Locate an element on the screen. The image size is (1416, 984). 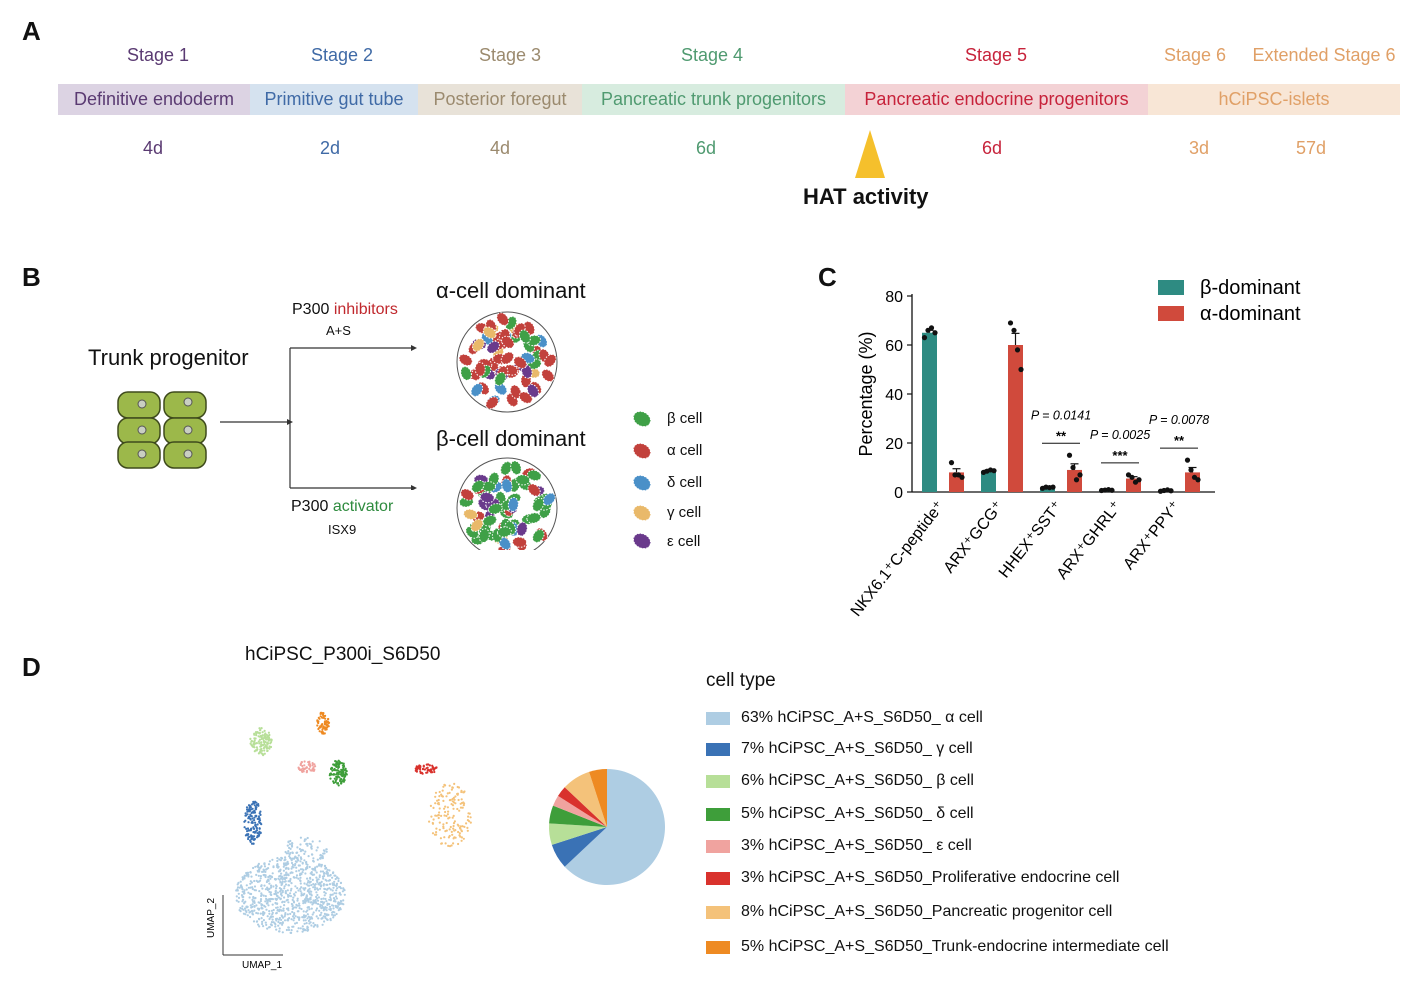
x-category-label: ARX⁺GCG⁺ is located at coordinates (974, 537).